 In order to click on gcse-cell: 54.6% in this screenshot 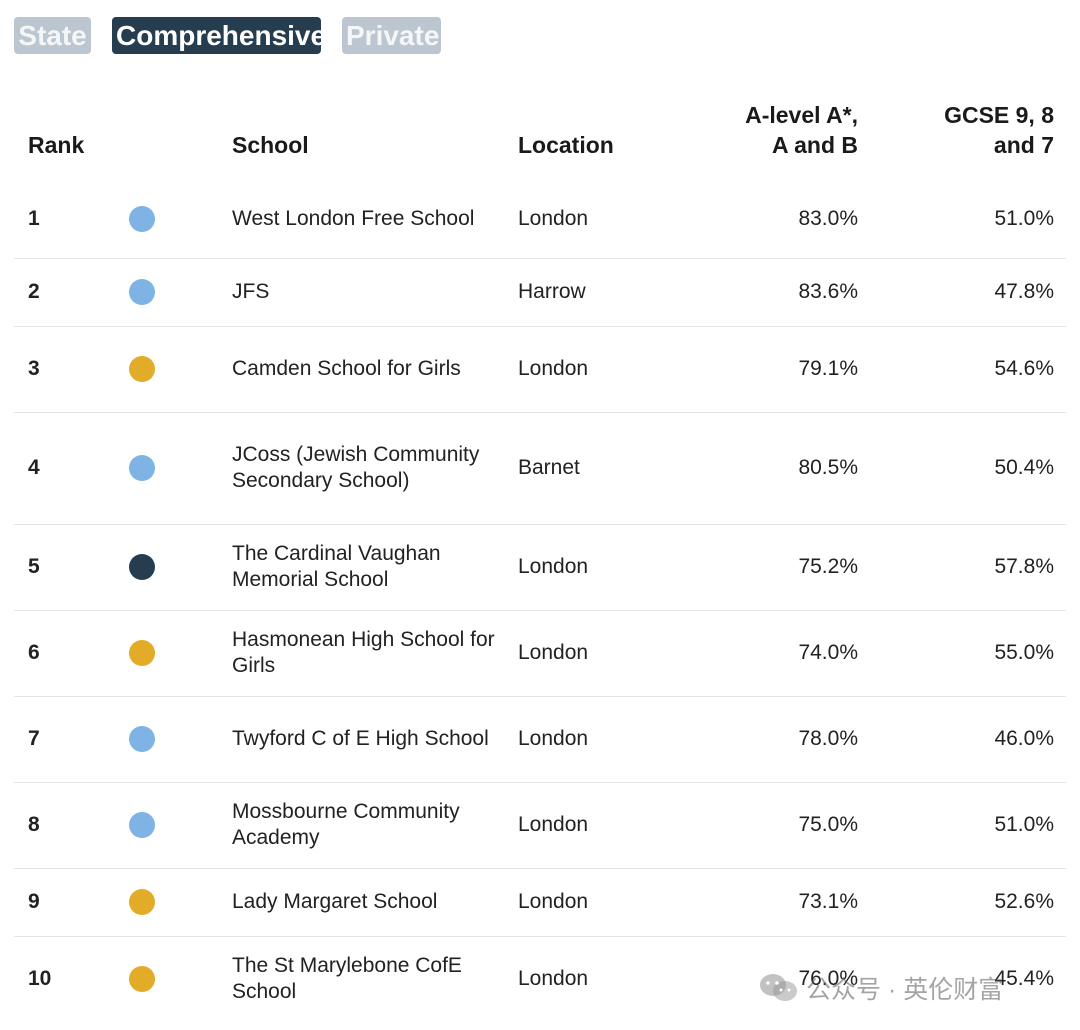, I will do `click(1024, 368)`.